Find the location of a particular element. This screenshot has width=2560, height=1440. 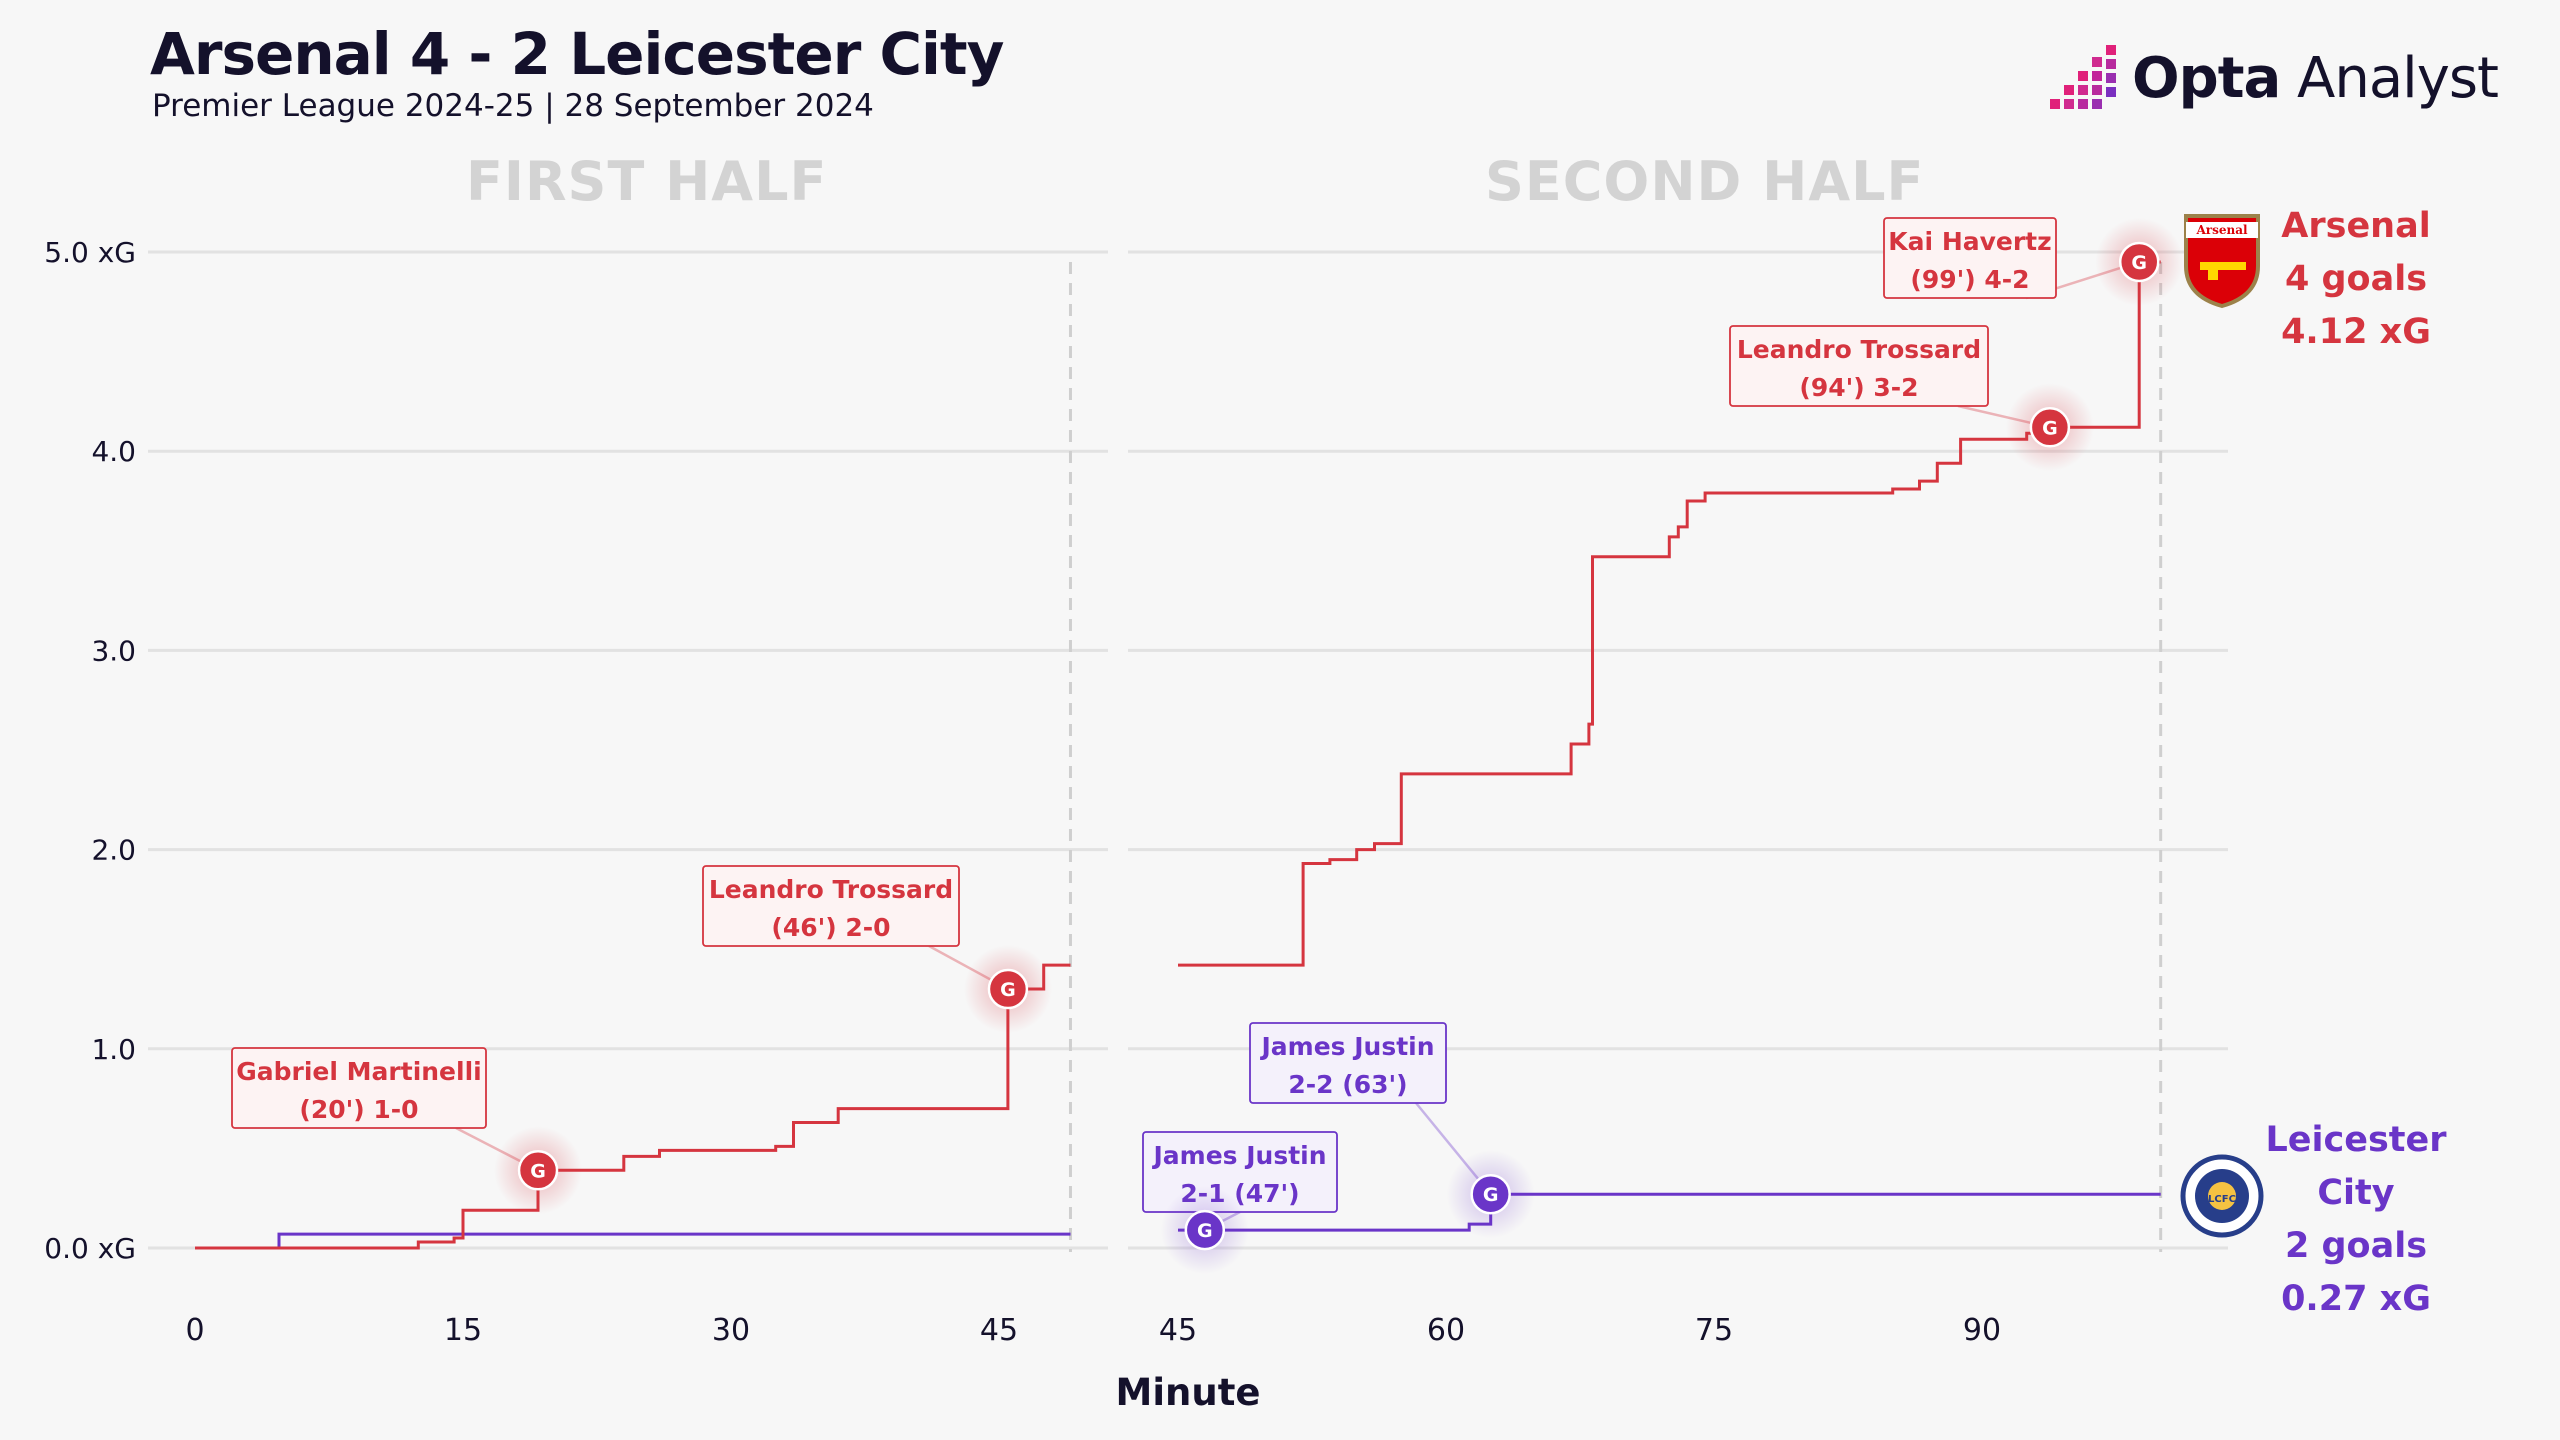

x-tick-label: 30 is located at coordinates (731, 1330).